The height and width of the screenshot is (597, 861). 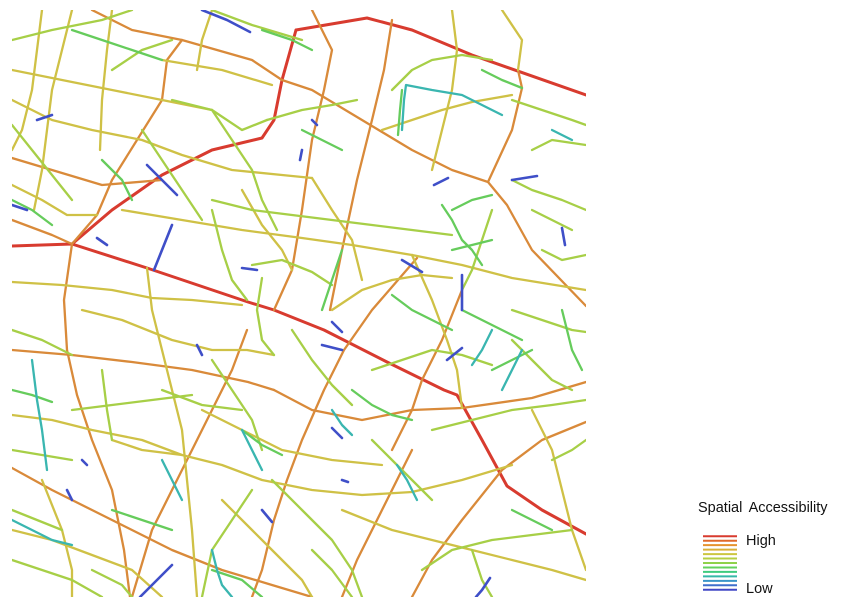 I want to click on legend: Spatial Accessibility High Low, so click(x=779, y=548).